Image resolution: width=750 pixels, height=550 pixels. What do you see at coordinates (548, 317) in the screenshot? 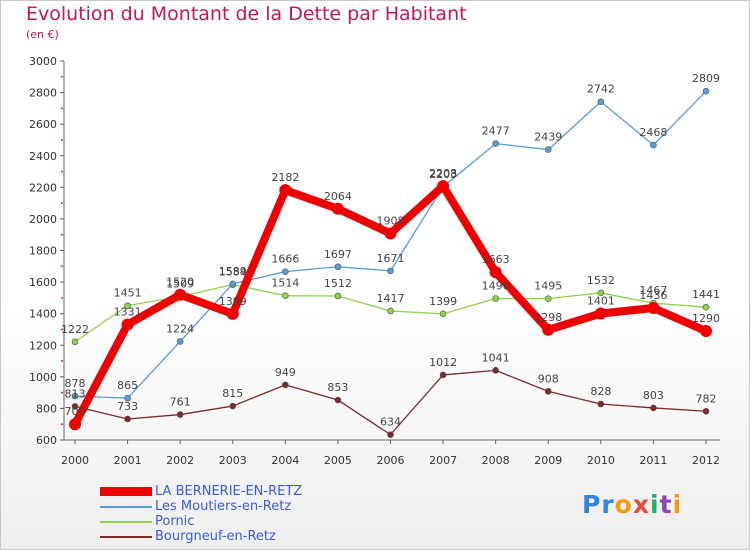
I see `data-label: 1298` at bounding box center [548, 317].